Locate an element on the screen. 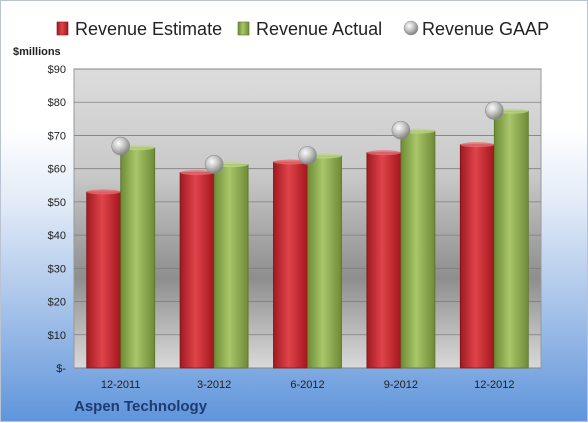 The height and width of the screenshot is (423, 588). y-unit-label: $millions is located at coordinates (37, 52).